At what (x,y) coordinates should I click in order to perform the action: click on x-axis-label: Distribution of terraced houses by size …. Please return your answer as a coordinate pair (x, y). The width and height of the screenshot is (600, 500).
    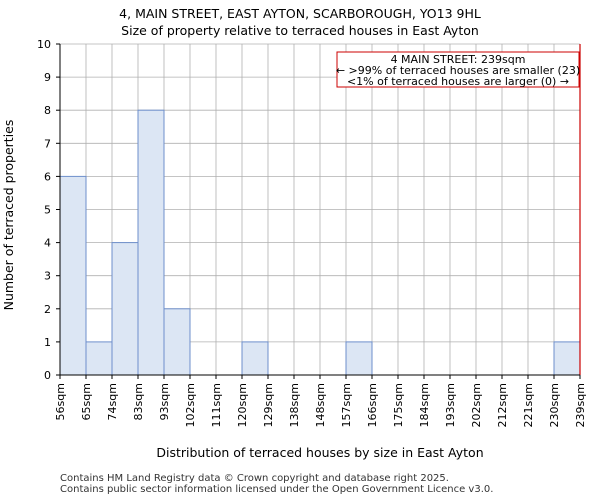
    Looking at the image, I should click on (319, 452).